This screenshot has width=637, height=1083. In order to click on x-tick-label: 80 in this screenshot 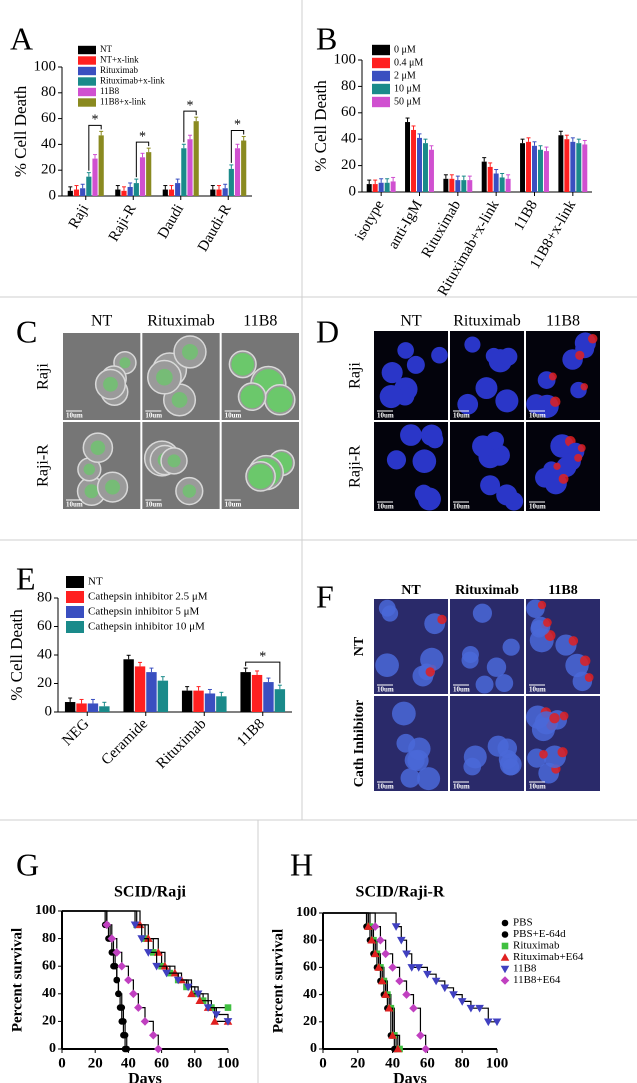, I will do `click(194, 1063)`.